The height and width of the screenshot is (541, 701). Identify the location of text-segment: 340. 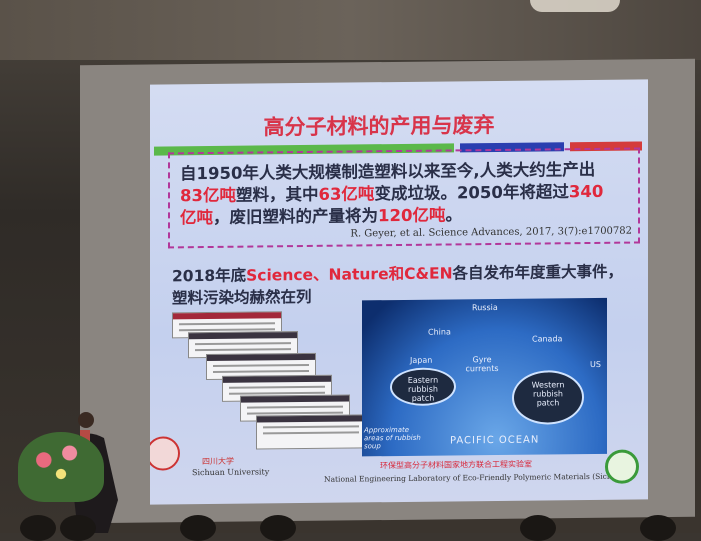
(586, 191).